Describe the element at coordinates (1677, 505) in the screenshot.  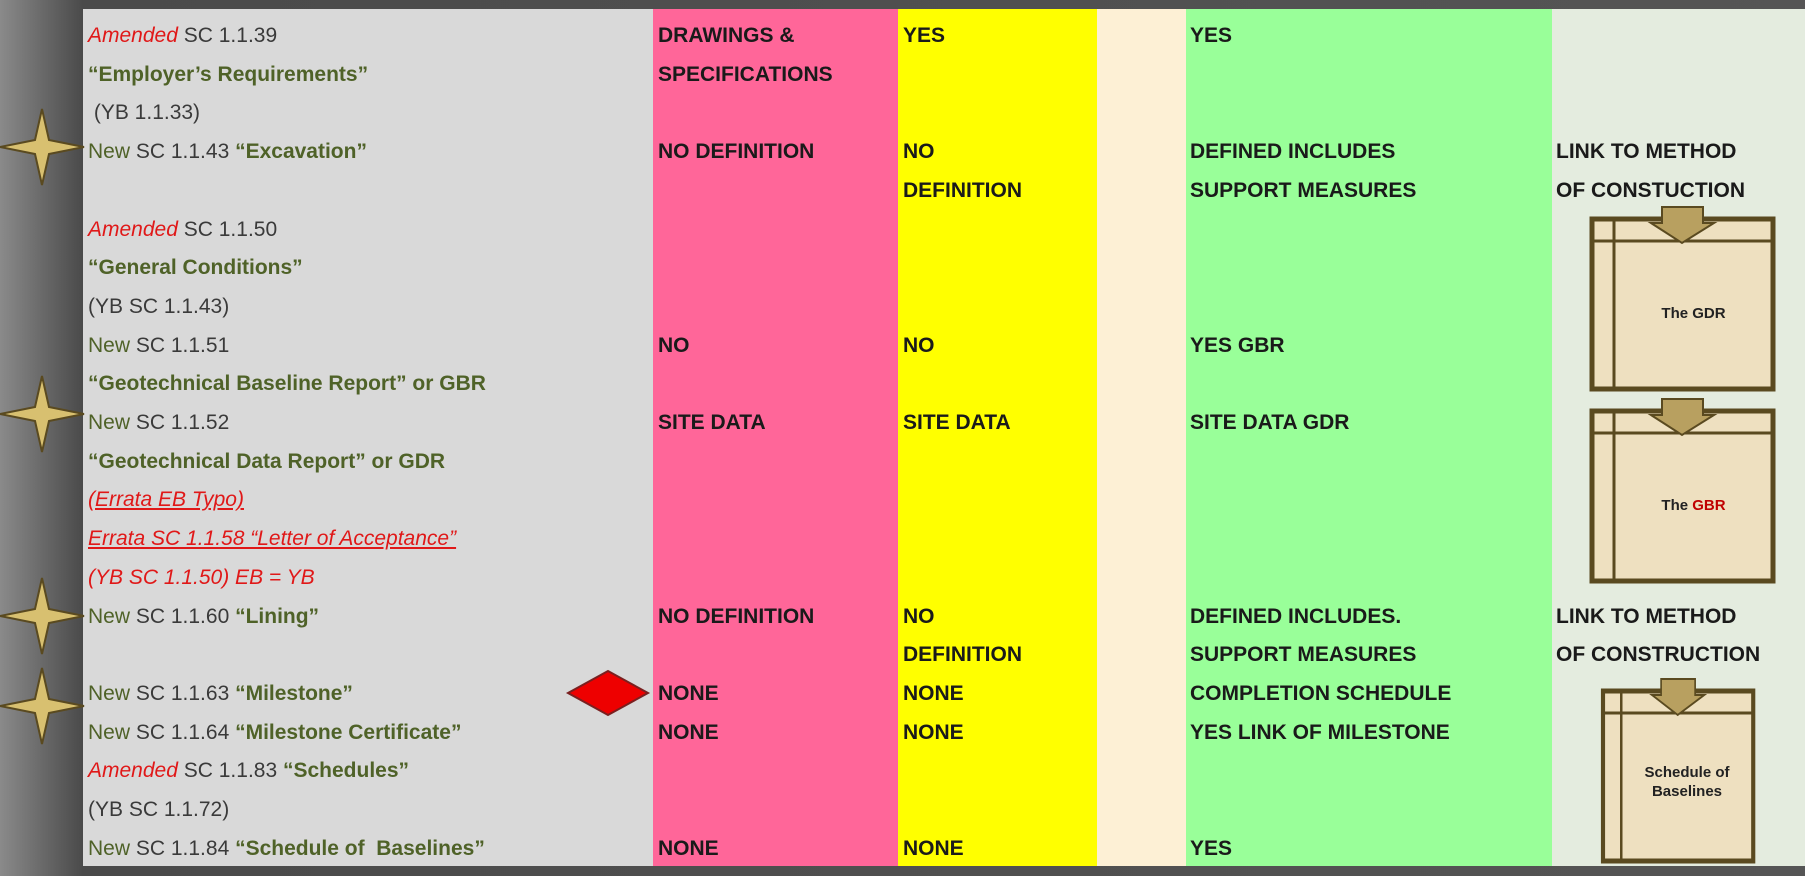
I see `diagram-label-part: The` at that location.